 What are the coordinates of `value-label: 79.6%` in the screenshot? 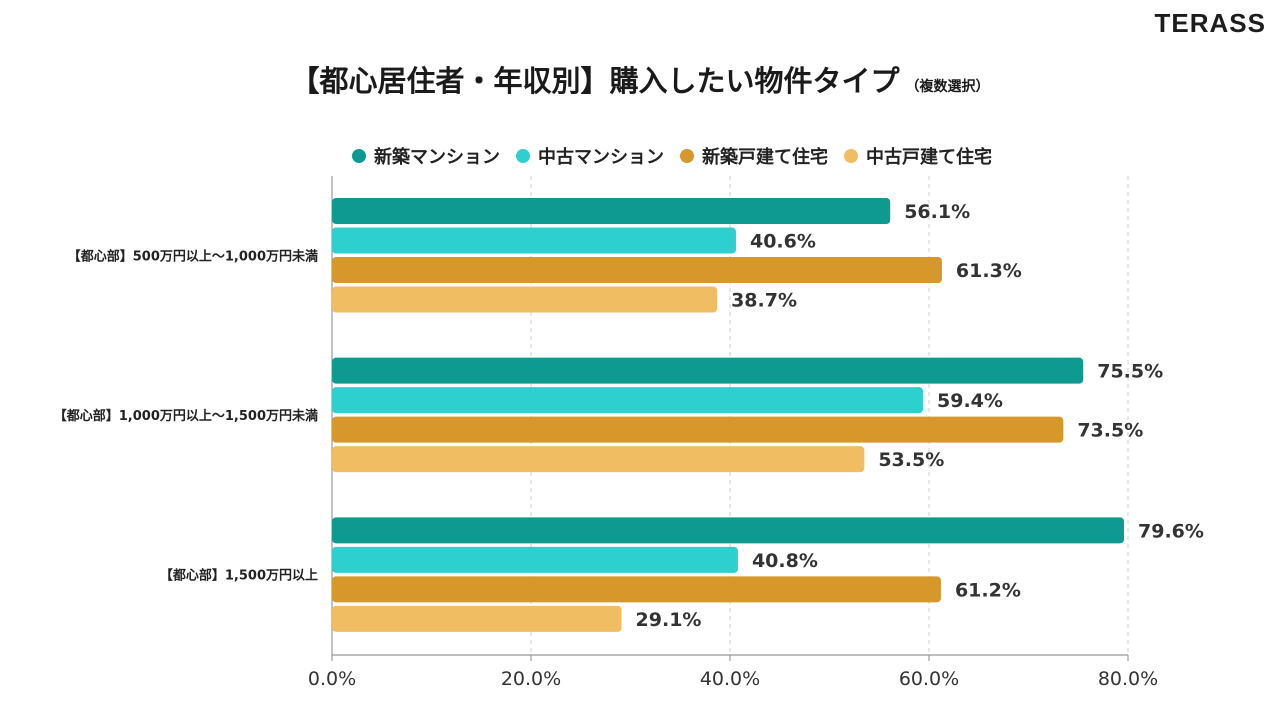 It's located at (1171, 531).